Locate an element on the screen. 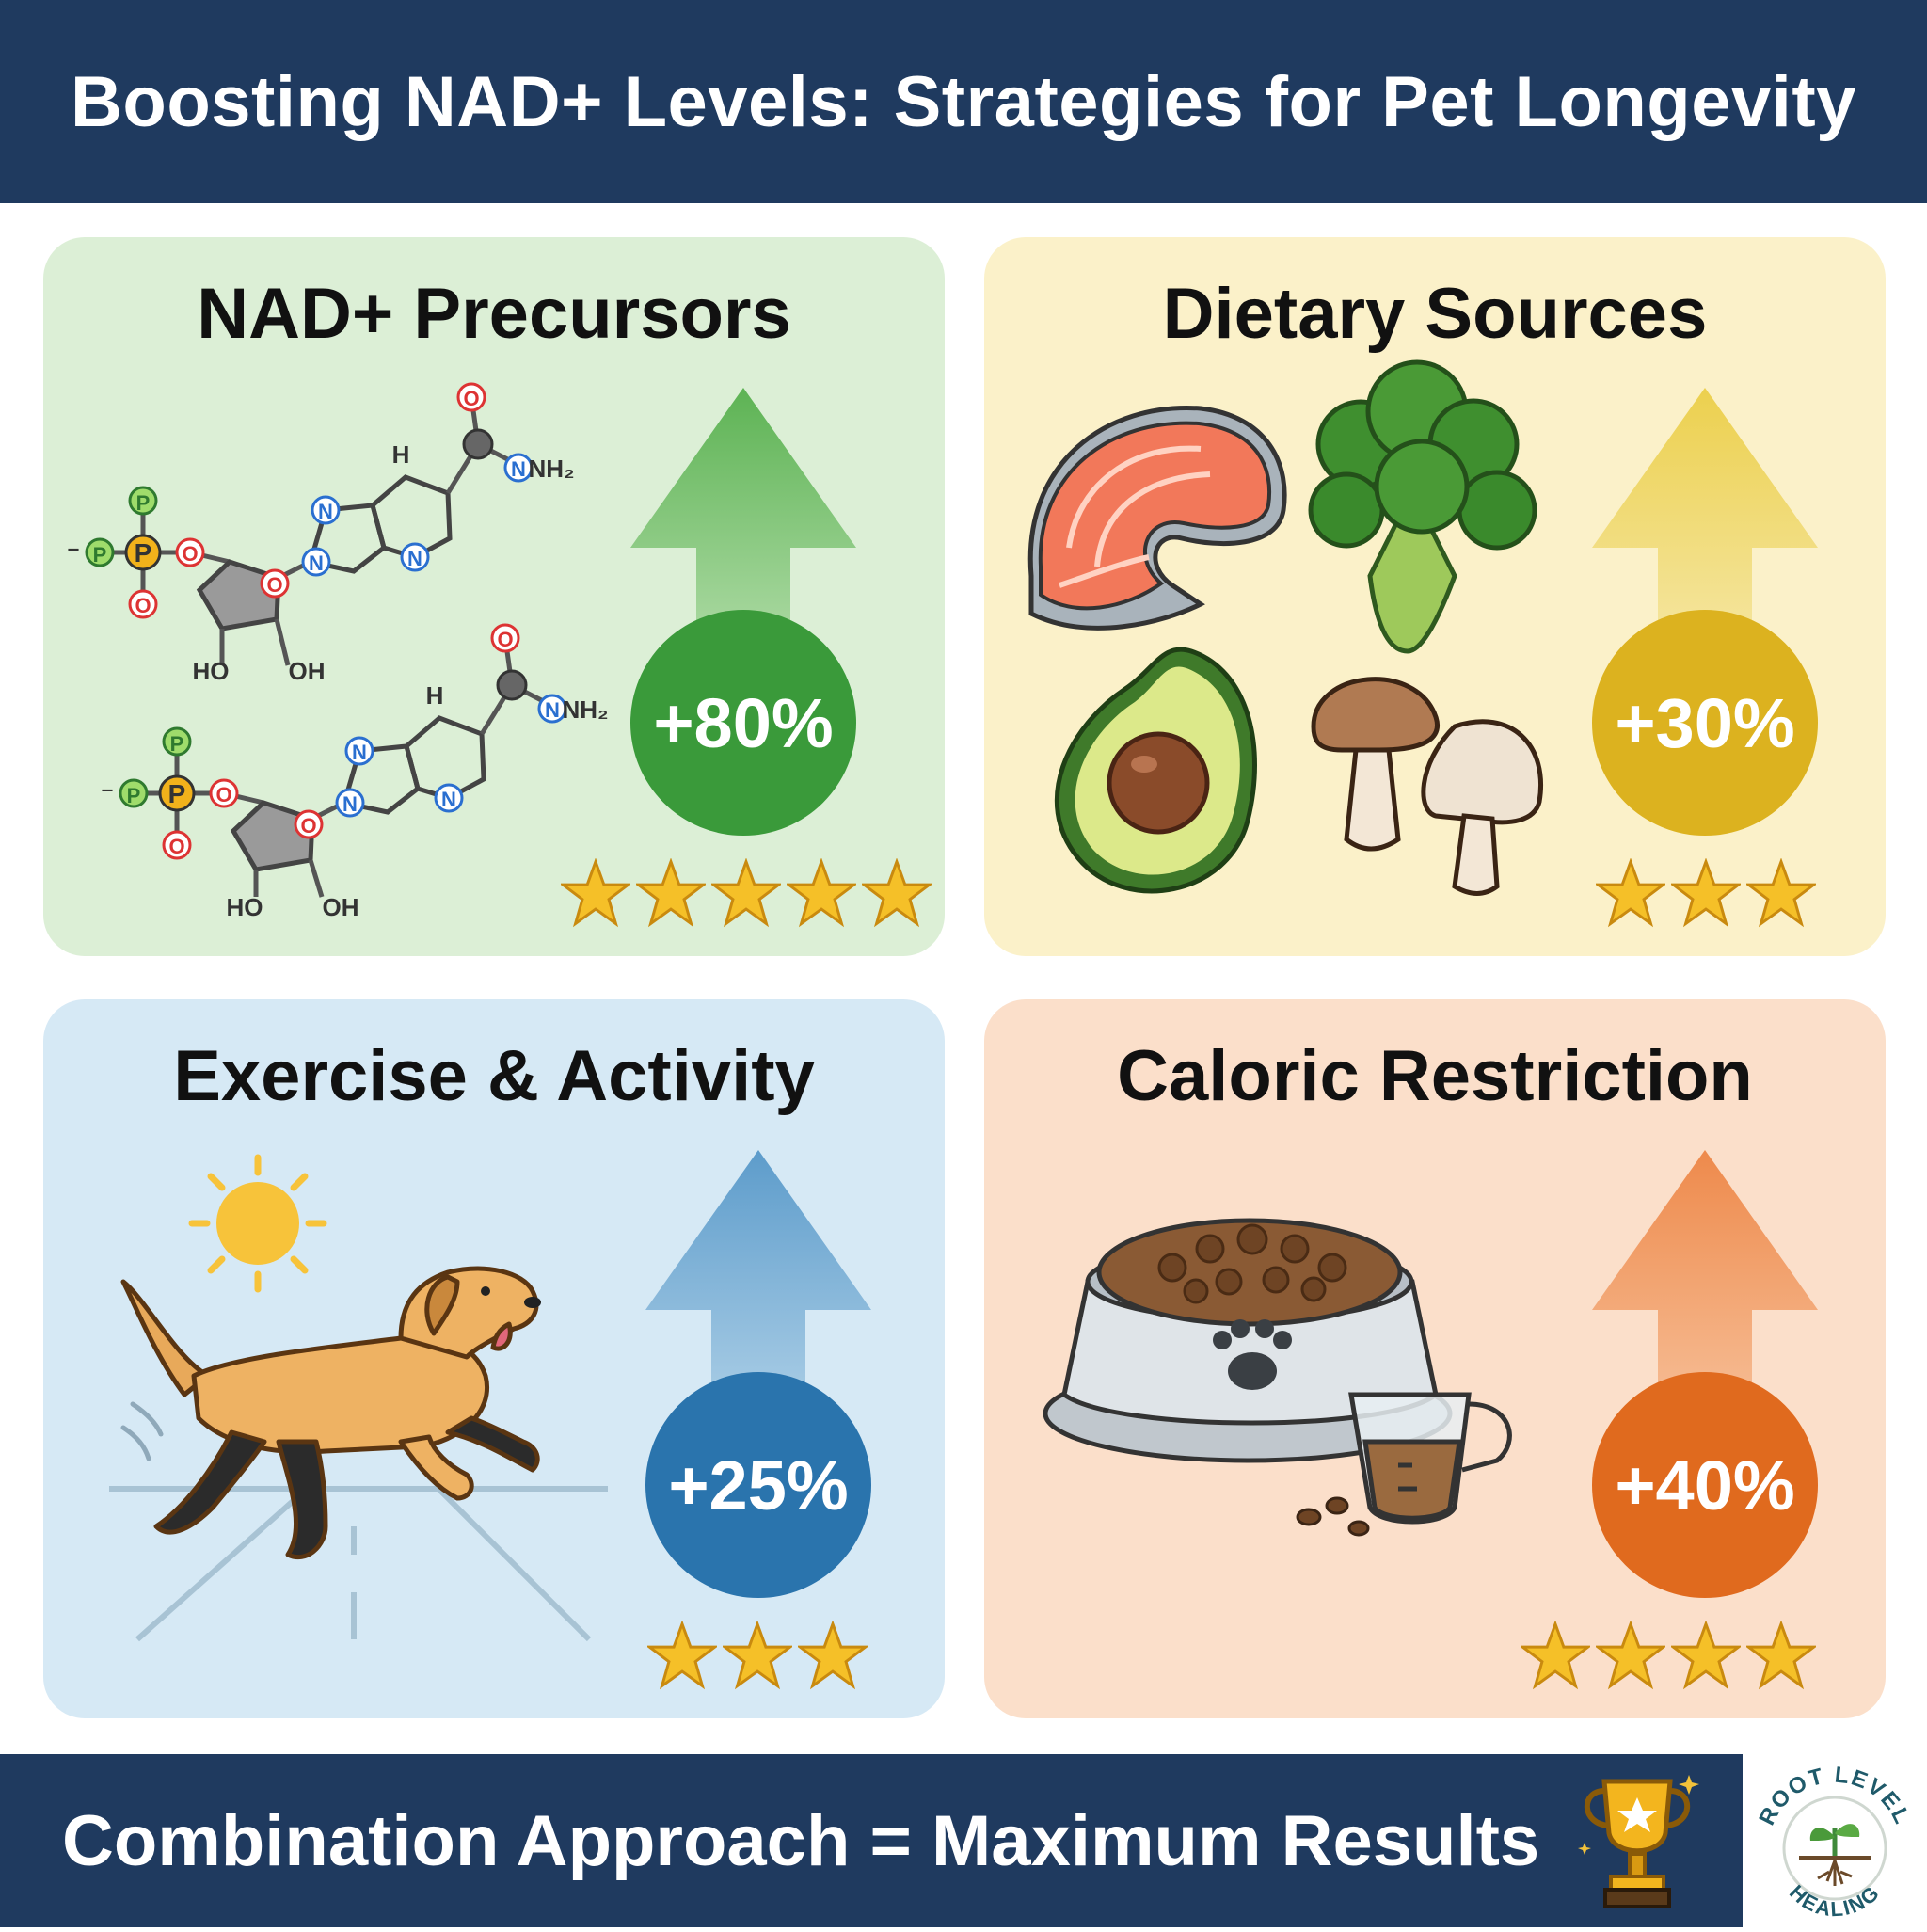 Image resolution: width=1927 pixels, height=1932 pixels. measuring-cup-icon is located at coordinates (1430, 1458).